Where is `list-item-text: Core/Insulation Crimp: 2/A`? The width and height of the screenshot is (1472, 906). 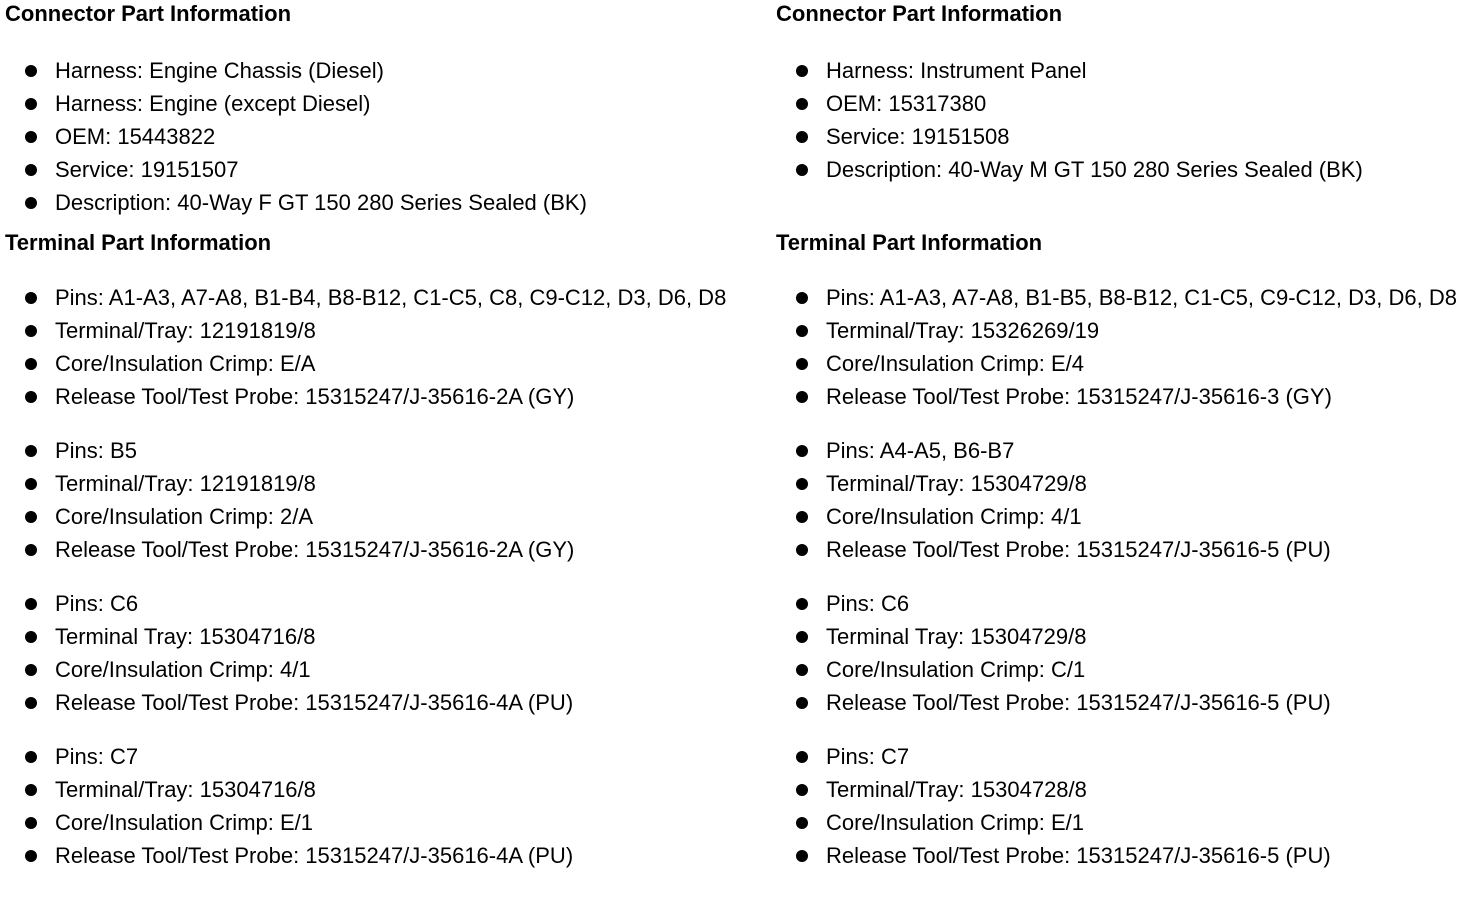 list-item-text: Core/Insulation Crimp: 2/A is located at coordinates (184, 516).